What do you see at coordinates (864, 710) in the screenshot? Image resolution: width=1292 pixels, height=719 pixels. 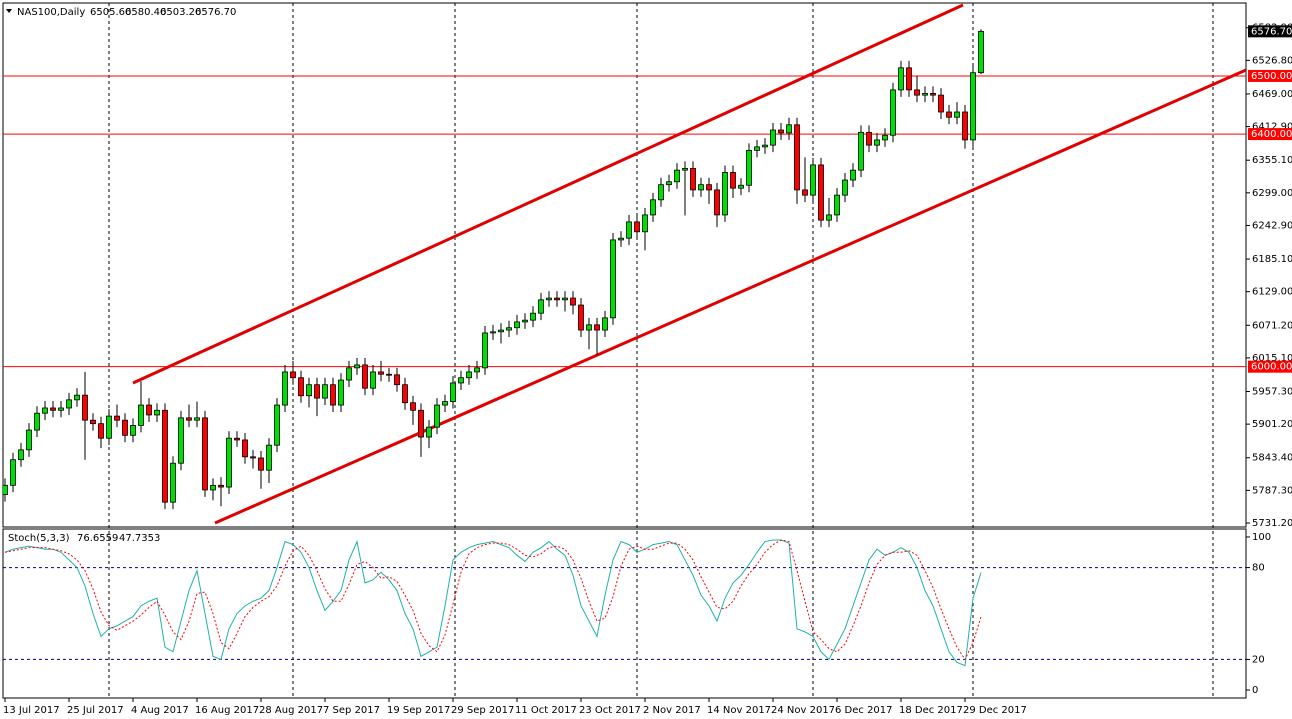 I see `x-tick-label: 6 Dec 2017` at bounding box center [864, 710].